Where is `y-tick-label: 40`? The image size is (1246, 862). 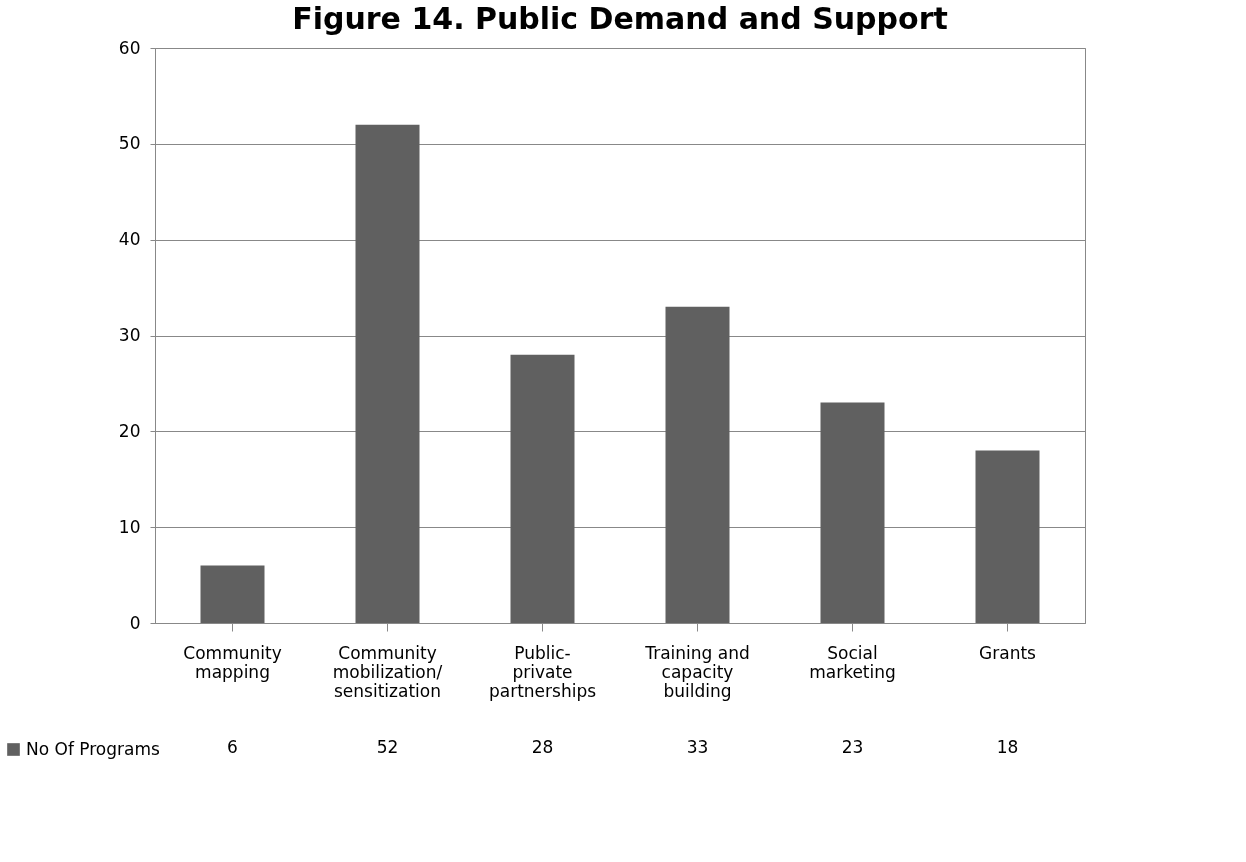
y-tick-label: 40 is located at coordinates (129, 239).